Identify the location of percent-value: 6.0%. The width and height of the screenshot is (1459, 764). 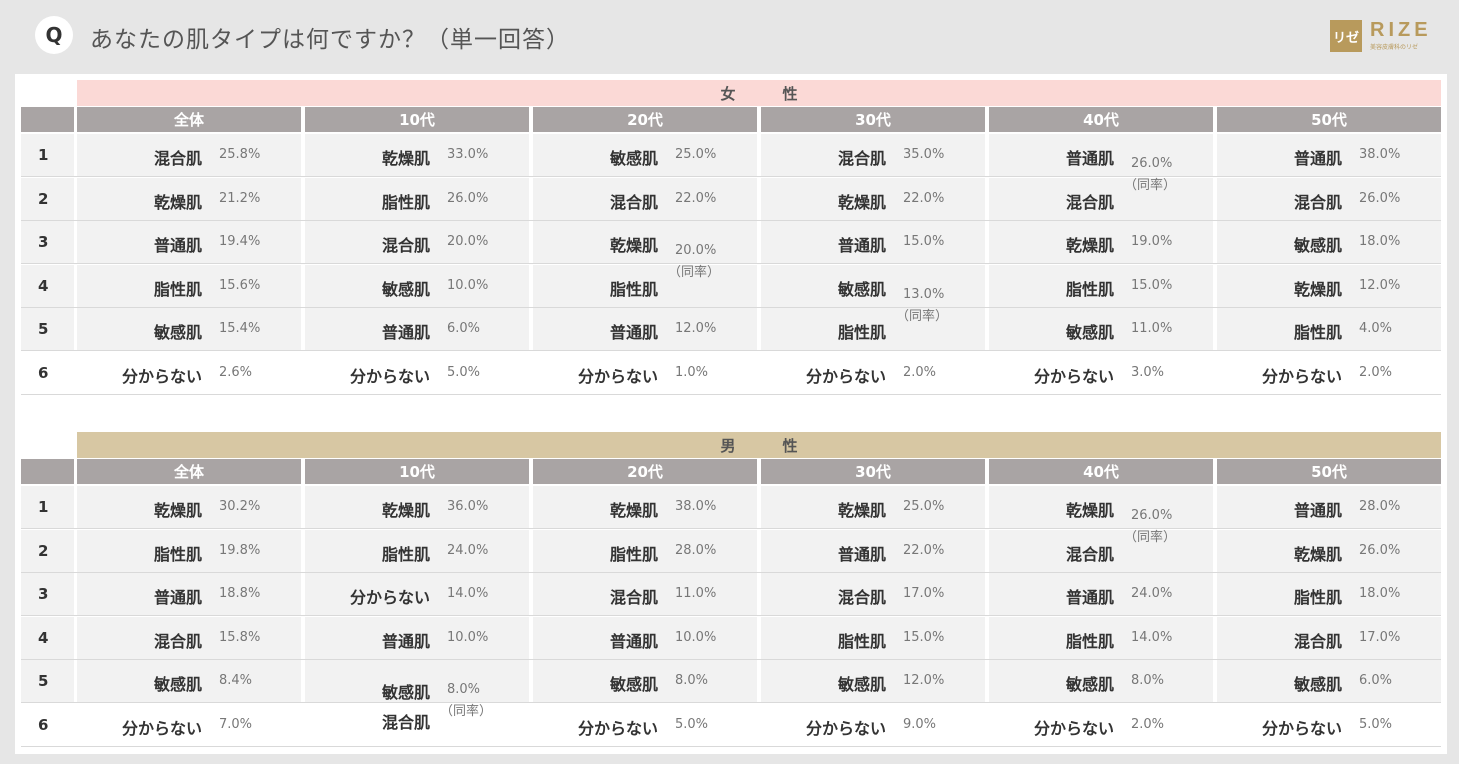
(1376, 680).